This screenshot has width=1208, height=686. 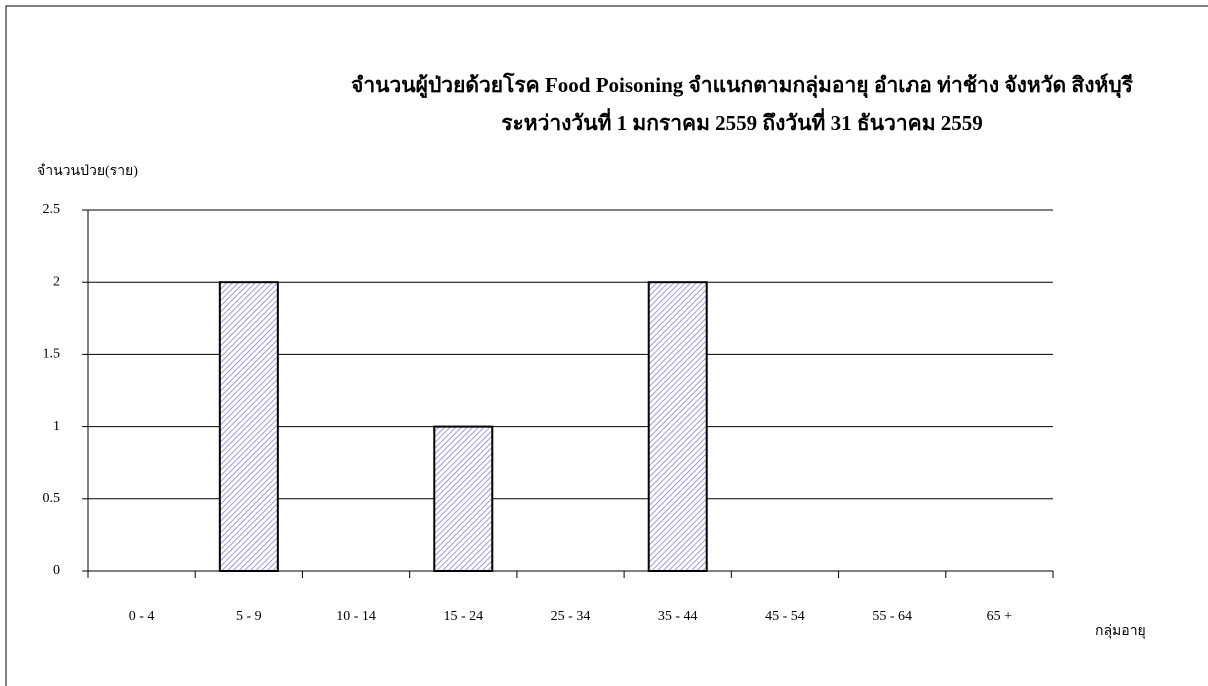 I want to click on y-tick-label: 1.5, so click(x=52, y=354).